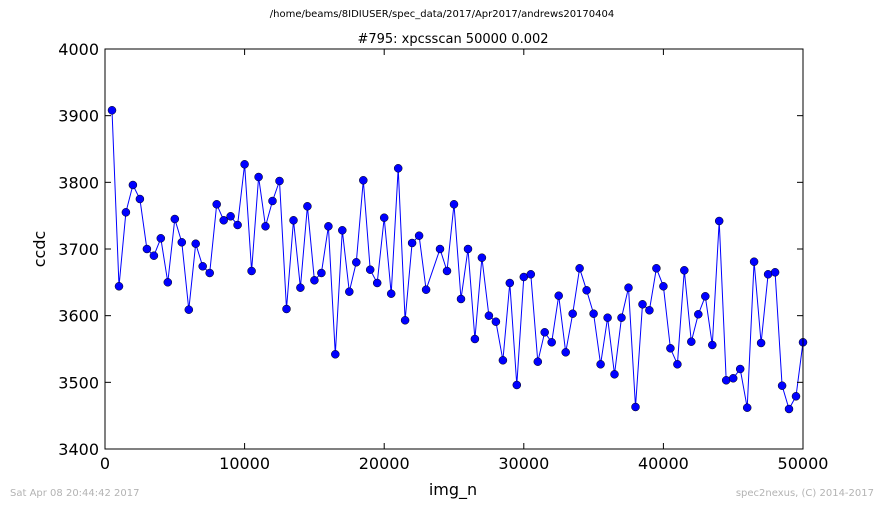 The height and width of the screenshot is (509, 884). Describe the element at coordinates (804, 493) in the screenshot. I see `credit-text: spec2nexus, (C) 2014-2017` at that location.